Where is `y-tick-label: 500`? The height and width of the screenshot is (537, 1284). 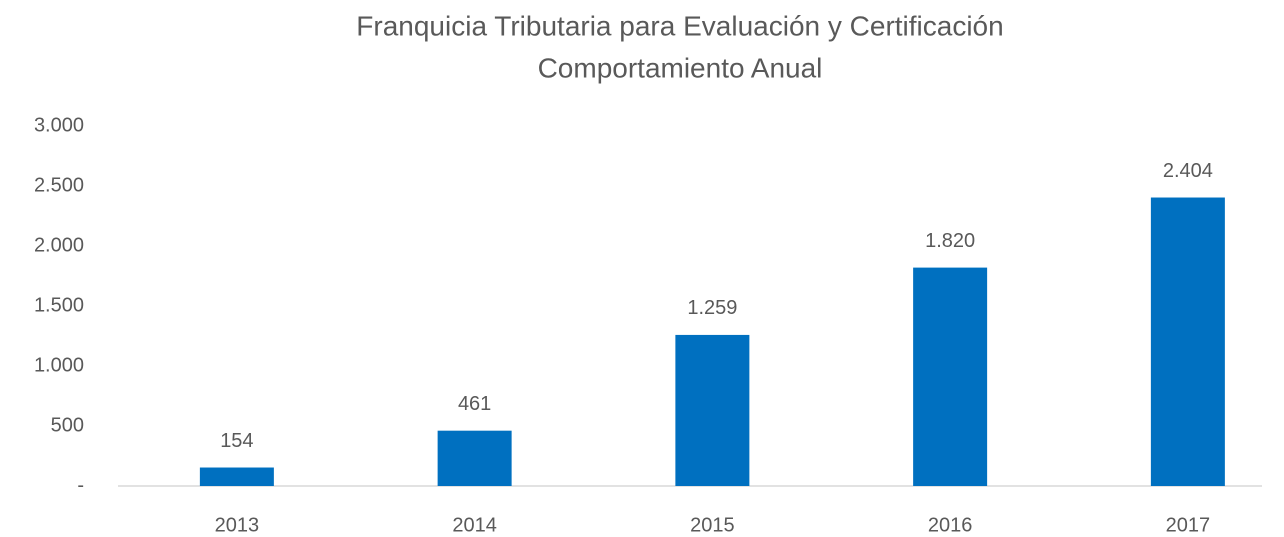 y-tick-label: 500 is located at coordinates (67, 425).